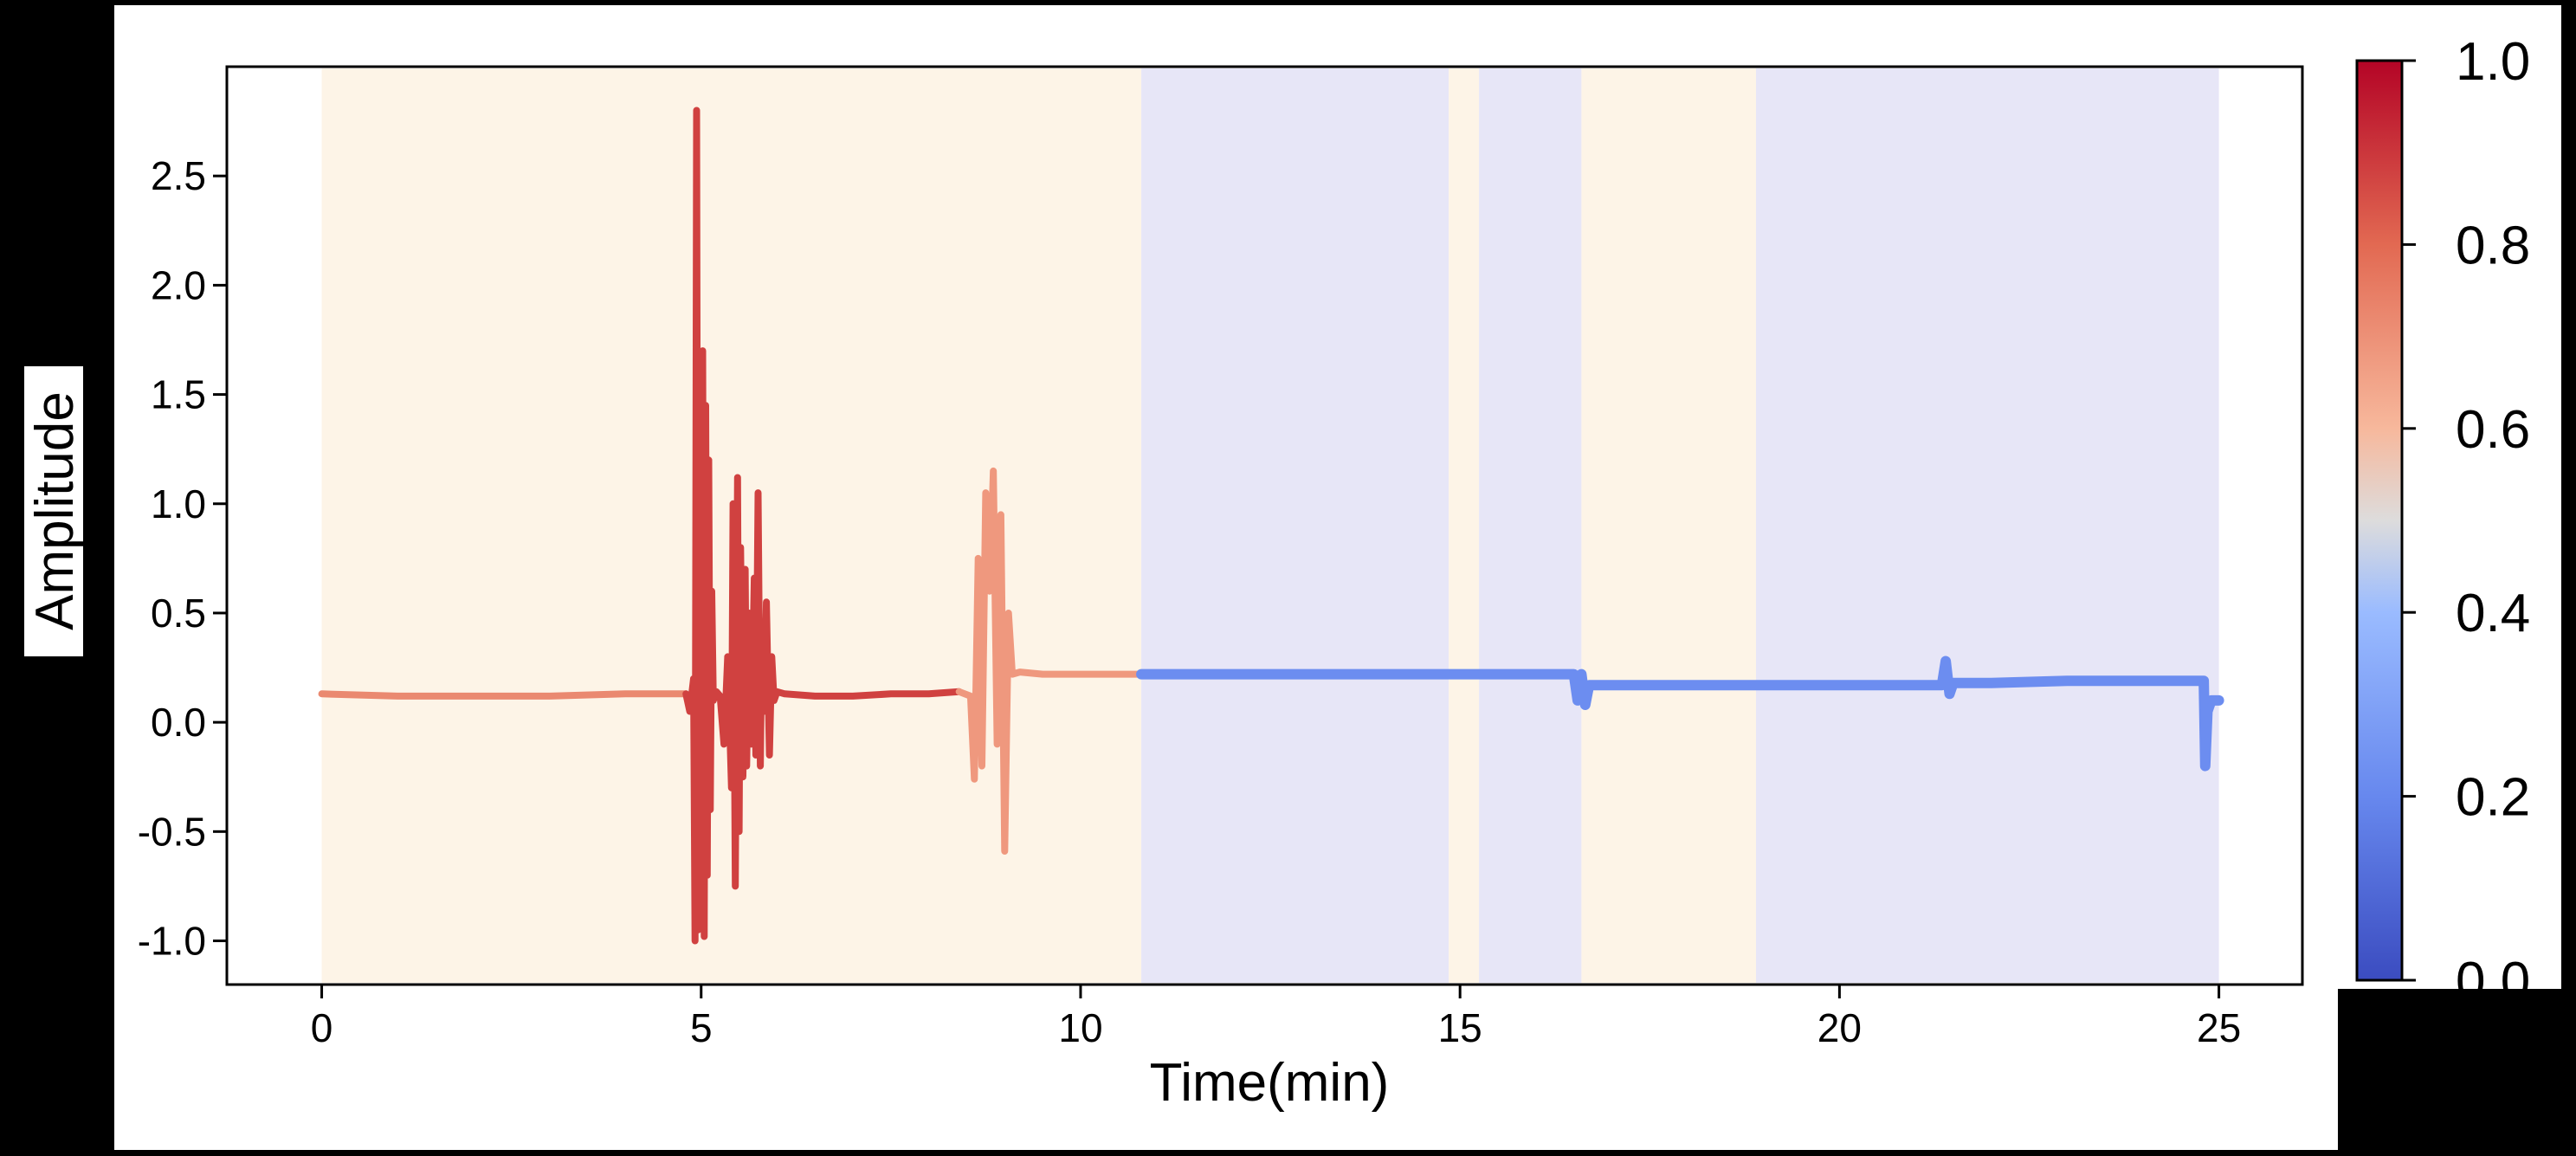 This screenshot has width=2576, height=1156. I want to click on colorbar-tick-label: 1.0, so click(2493, 62).